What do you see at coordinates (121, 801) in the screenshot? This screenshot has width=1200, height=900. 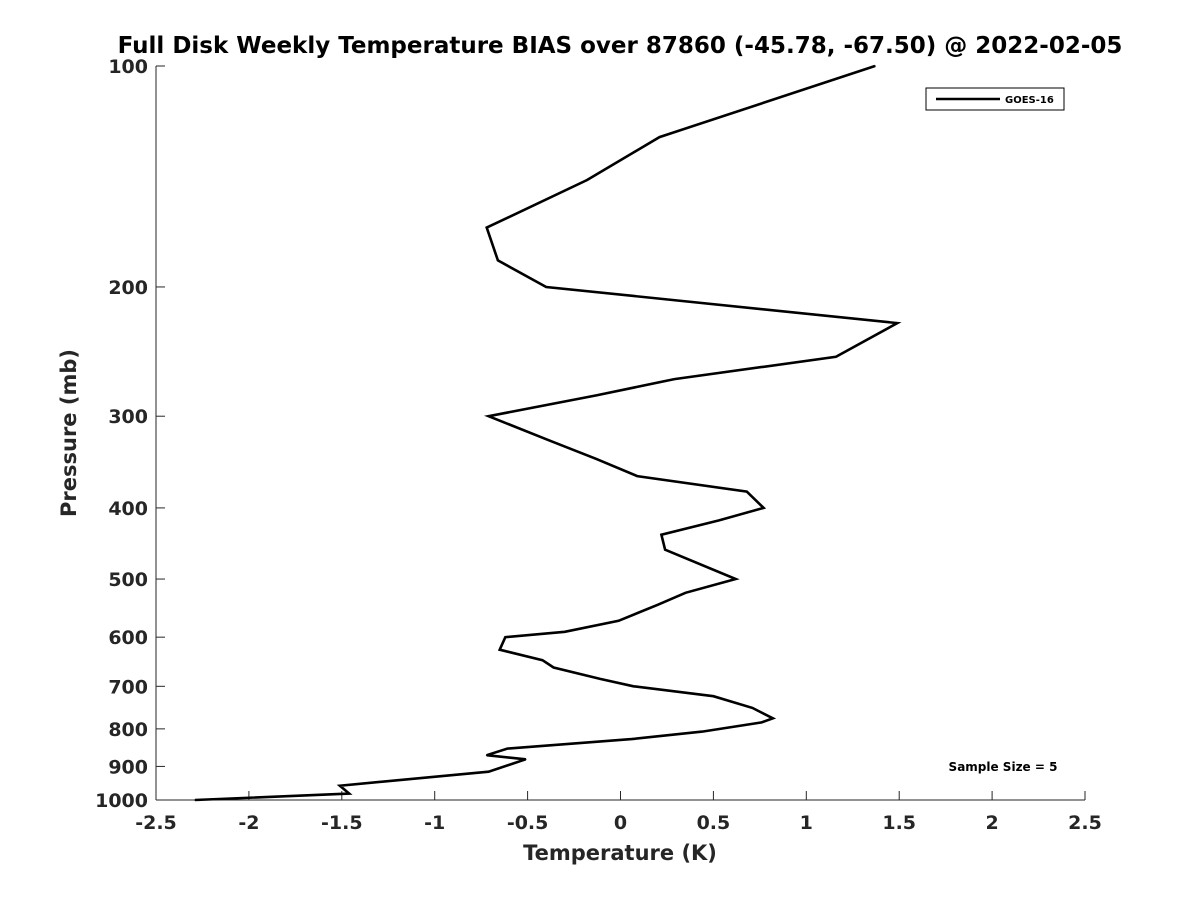 I see `y-tick-label: 1000` at bounding box center [121, 801].